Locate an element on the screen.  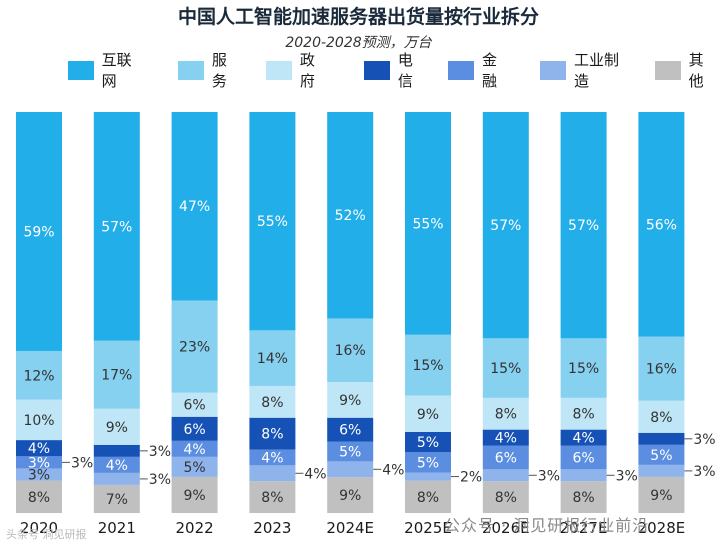
legend-label: 服务 is located at coordinates (219, 70).